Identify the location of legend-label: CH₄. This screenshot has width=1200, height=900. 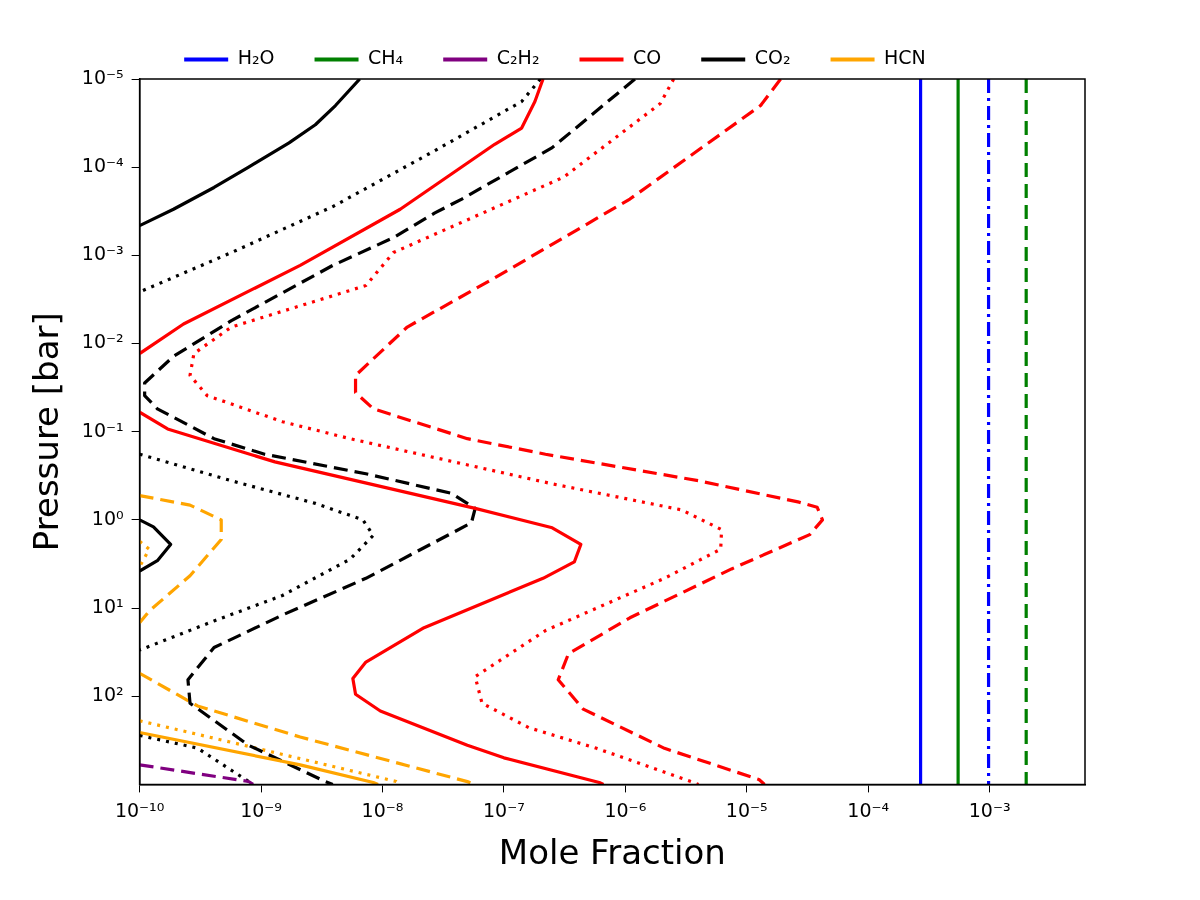
(386, 57).